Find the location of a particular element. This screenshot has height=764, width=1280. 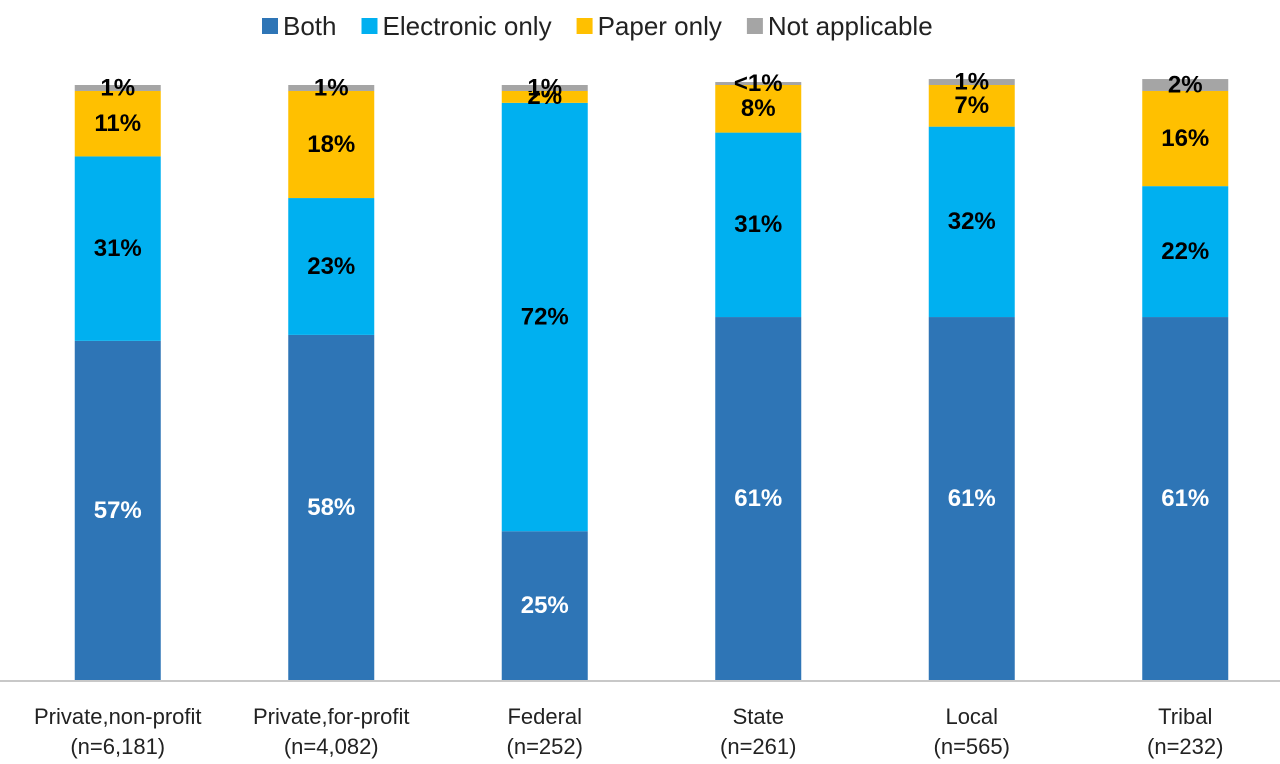

value-label: 23% is located at coordinates (331, 266).